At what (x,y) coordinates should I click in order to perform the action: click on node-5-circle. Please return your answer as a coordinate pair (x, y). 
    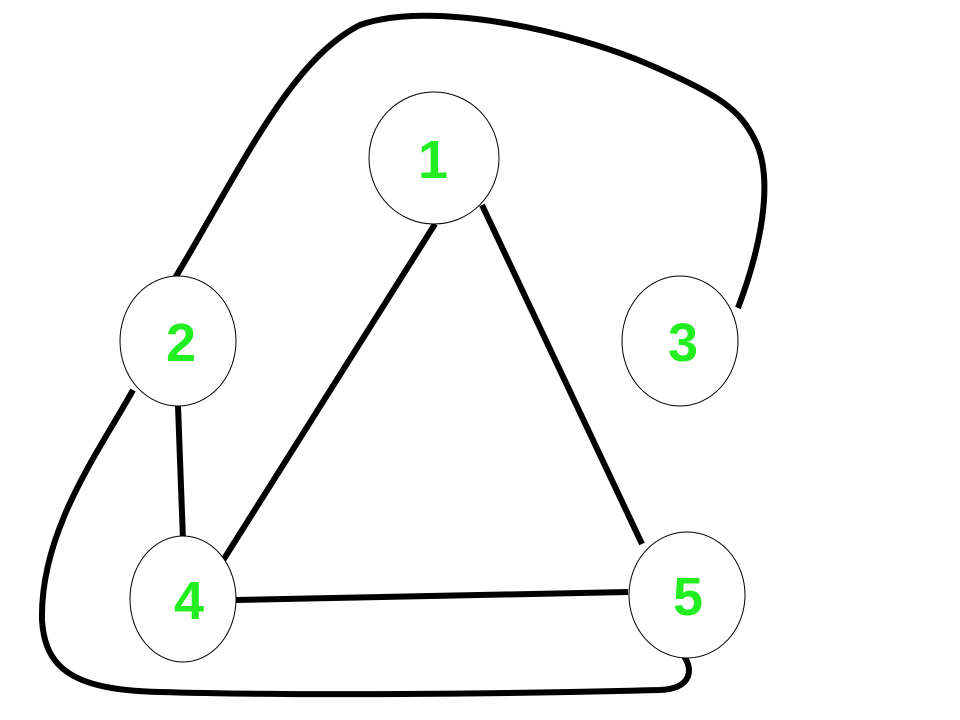
    Looking at the image, I should click on (687, 595).